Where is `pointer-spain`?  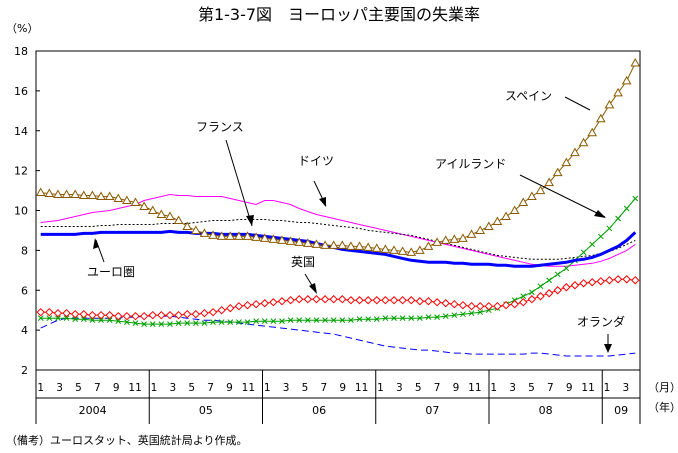
pointer-spain is located at coordinates (577, 103).